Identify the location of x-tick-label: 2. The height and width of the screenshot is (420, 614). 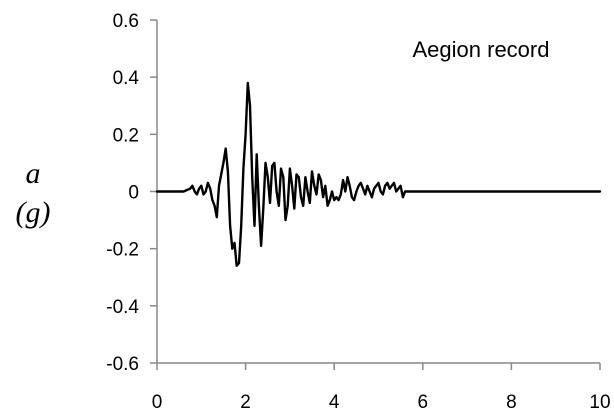
(245, 402).